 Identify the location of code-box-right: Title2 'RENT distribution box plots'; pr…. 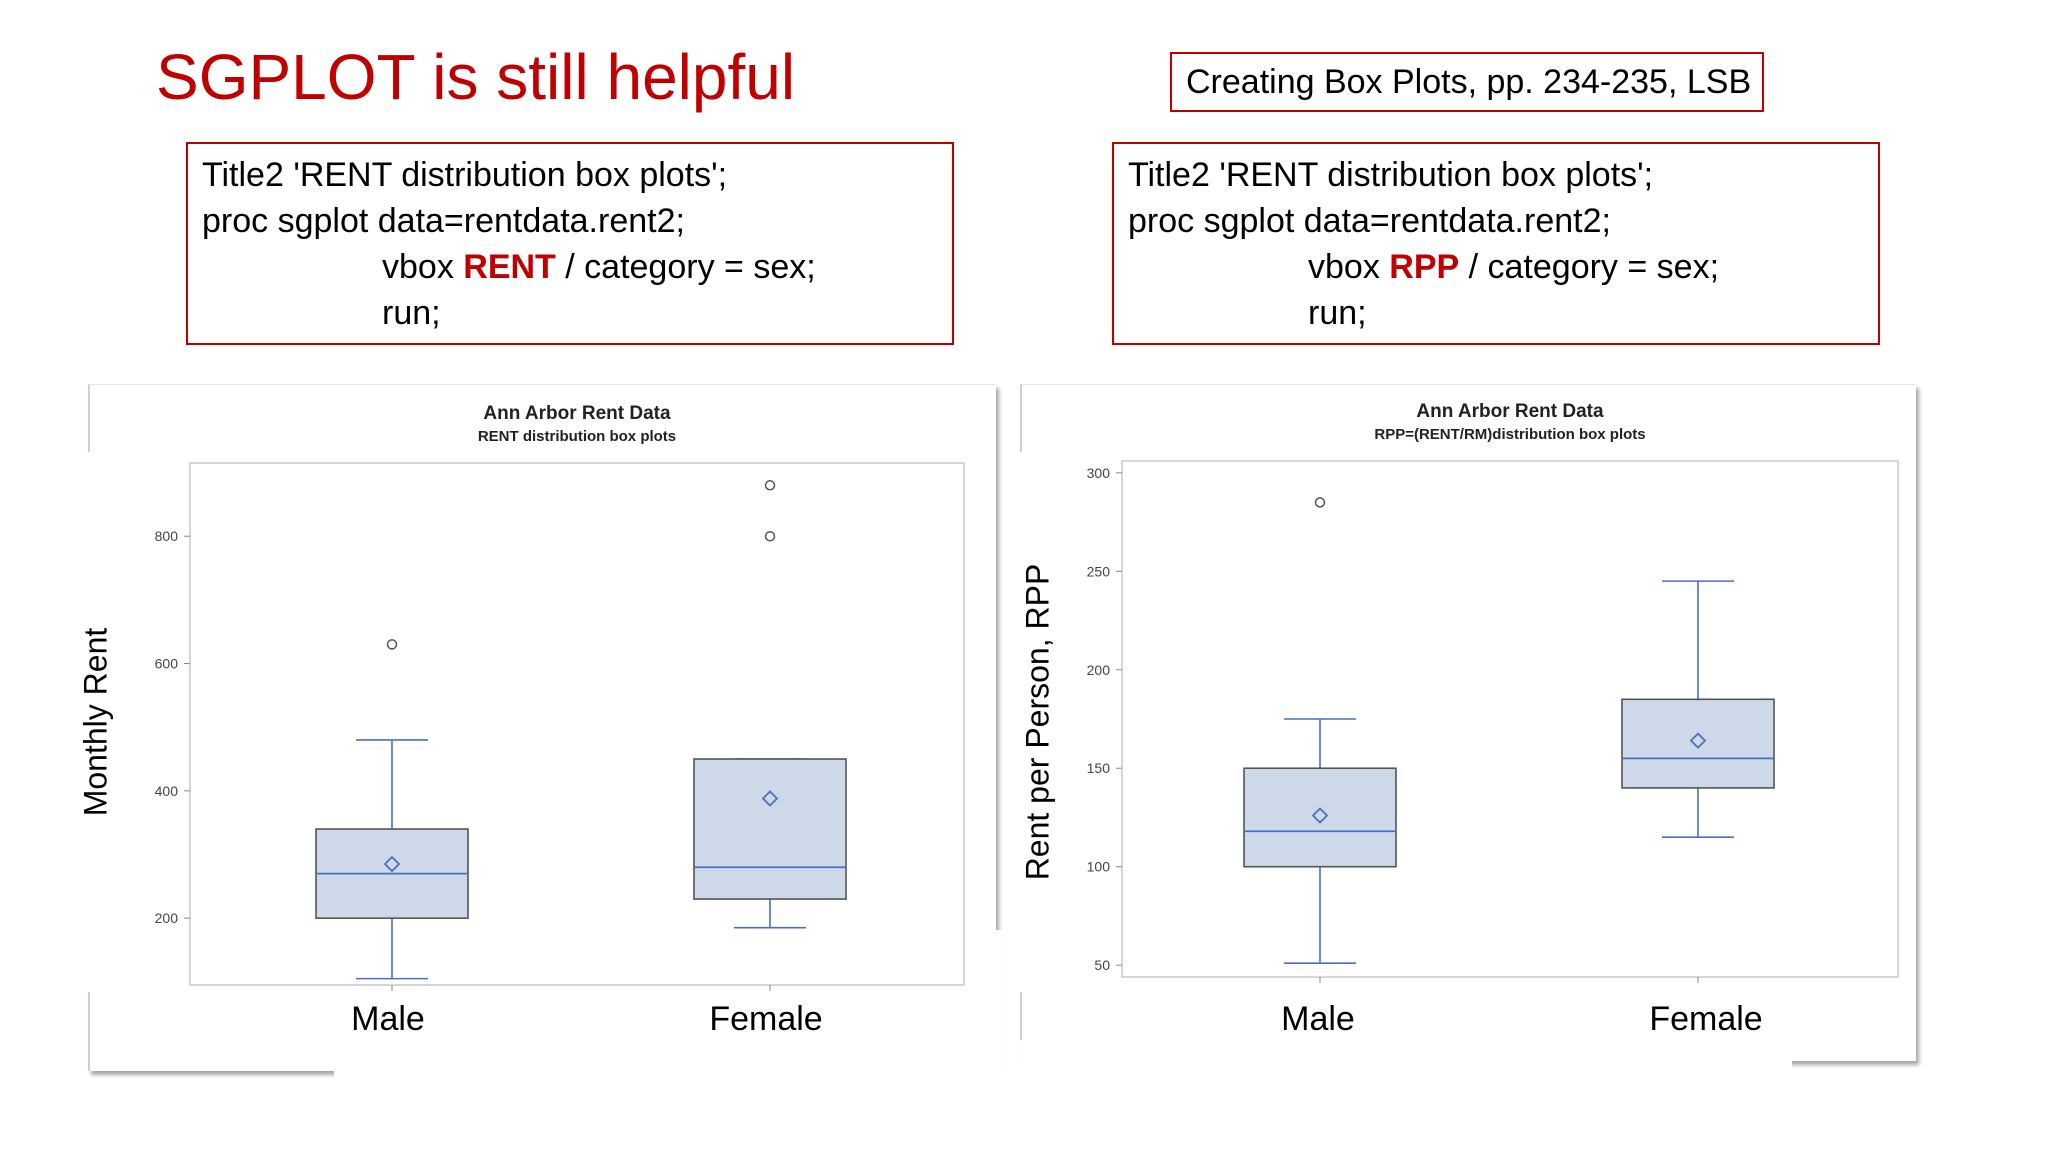
(1496, 243).